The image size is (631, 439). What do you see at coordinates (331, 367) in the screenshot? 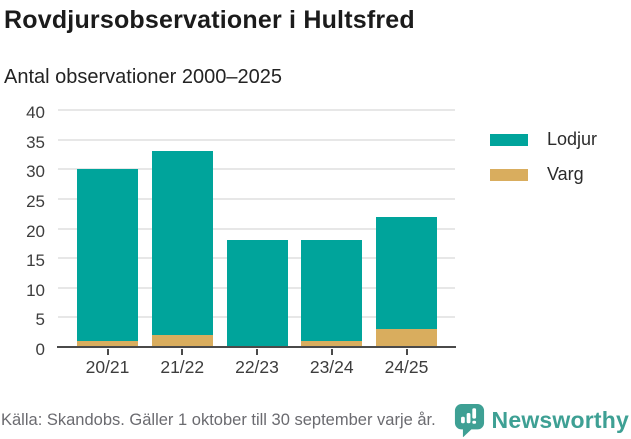
I see `x-axis-tick-label: 23/24` at bounding box center [331, 367].